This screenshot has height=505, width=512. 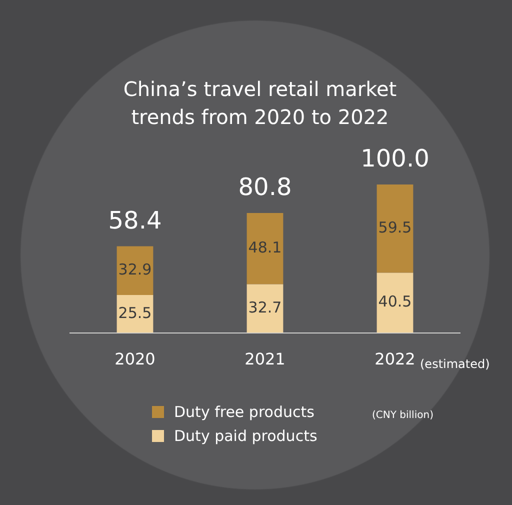 I want to click on data-label: 25.5, so click(x=135, y=313).